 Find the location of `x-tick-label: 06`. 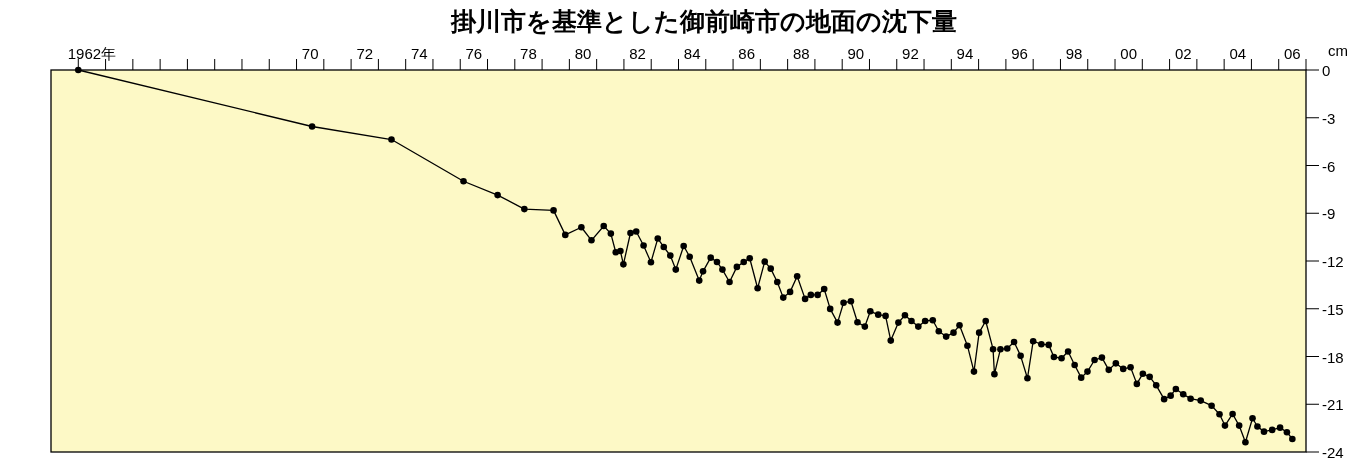

x-tick-label: 06 is located at coordinates (1292, 53).